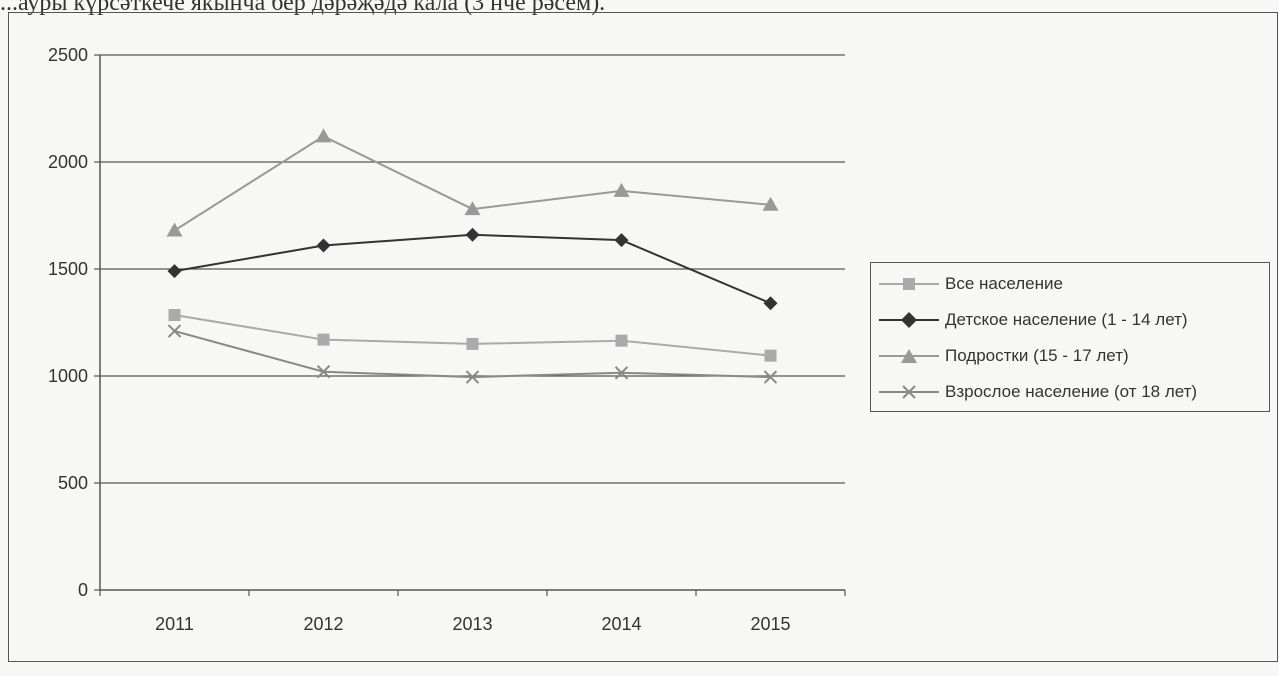 This screenshot has width=1279, height=676. Describe the element at coordinates (83, 590) in the screenshot. I see `y-tick-label: 0` at that location.